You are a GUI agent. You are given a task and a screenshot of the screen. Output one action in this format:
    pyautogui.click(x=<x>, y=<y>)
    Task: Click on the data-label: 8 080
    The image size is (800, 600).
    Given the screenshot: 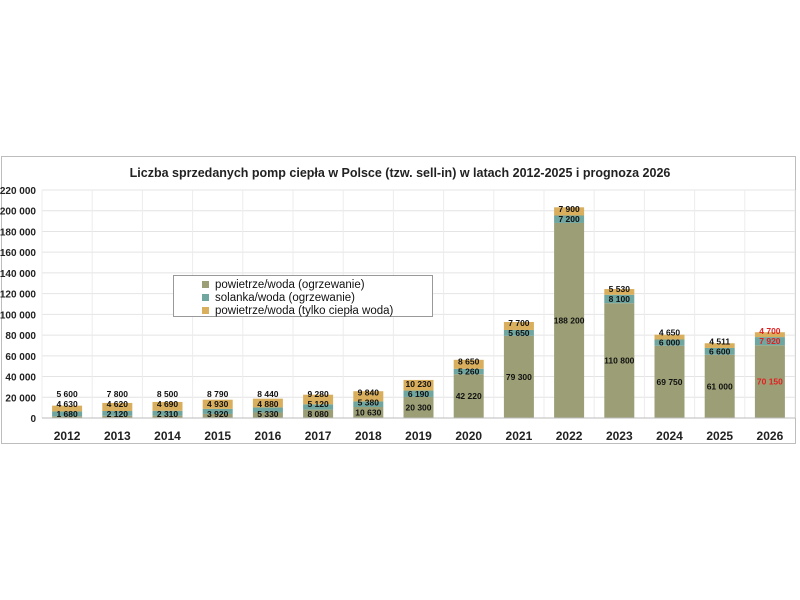 What is the action you would take?
    pyautogui.click(x=318, y=414)
    